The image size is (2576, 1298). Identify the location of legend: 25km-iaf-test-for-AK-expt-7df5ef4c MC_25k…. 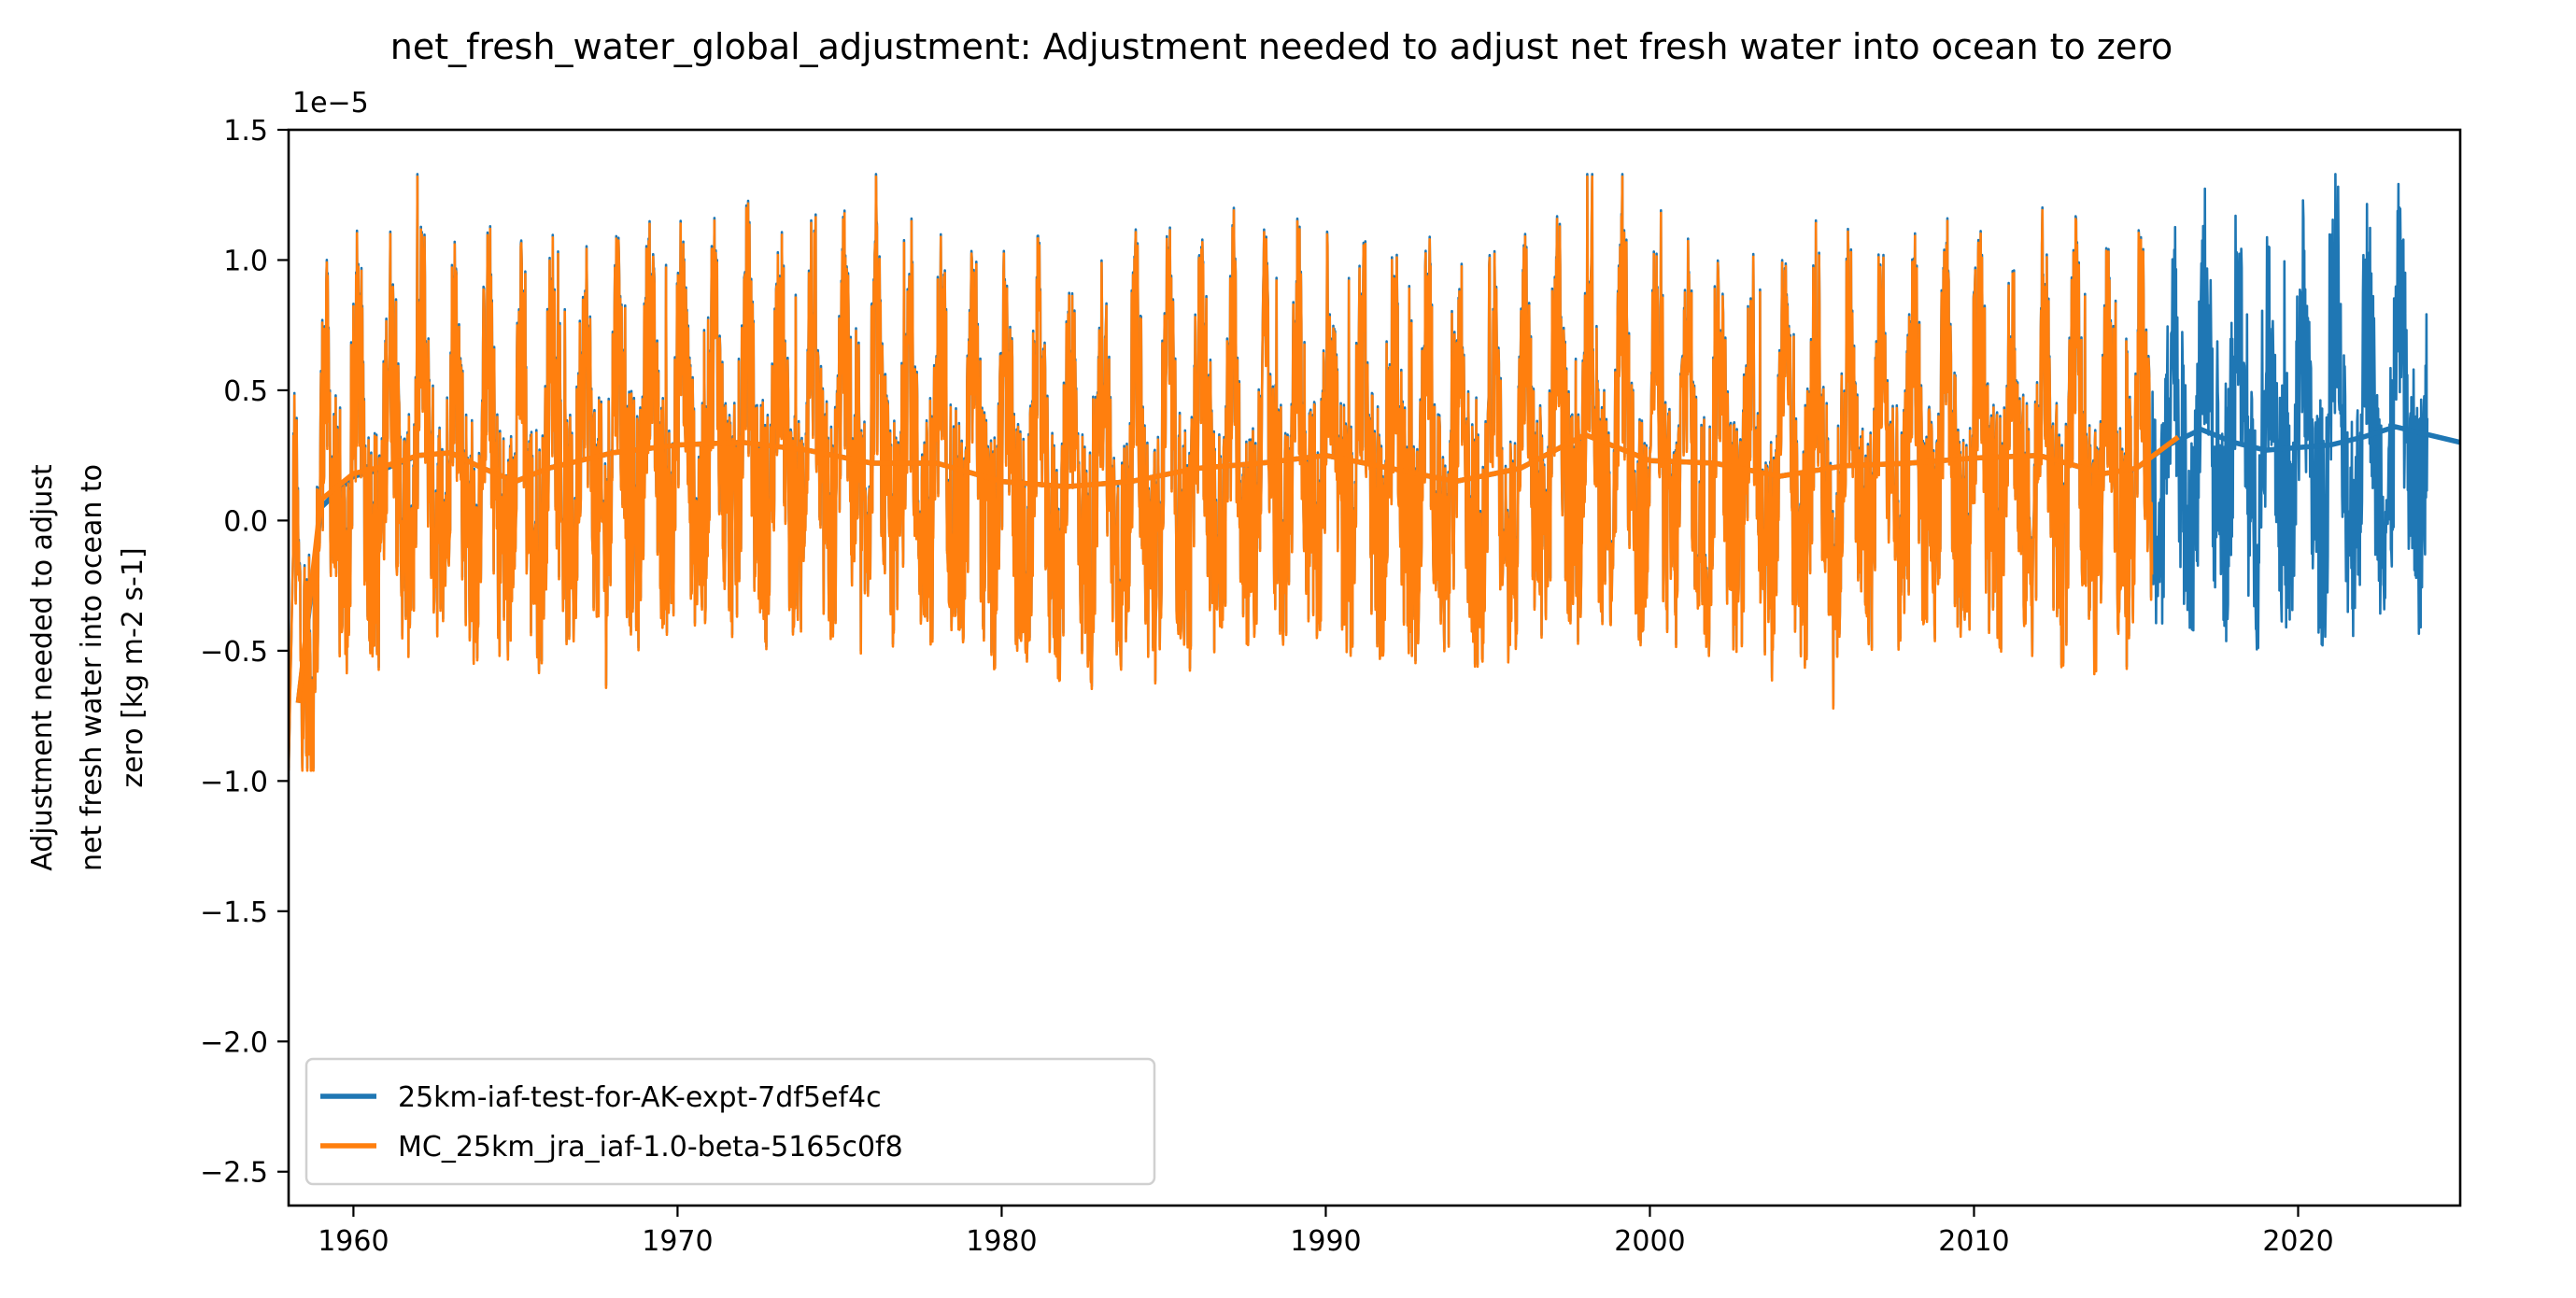
(730, 1121).